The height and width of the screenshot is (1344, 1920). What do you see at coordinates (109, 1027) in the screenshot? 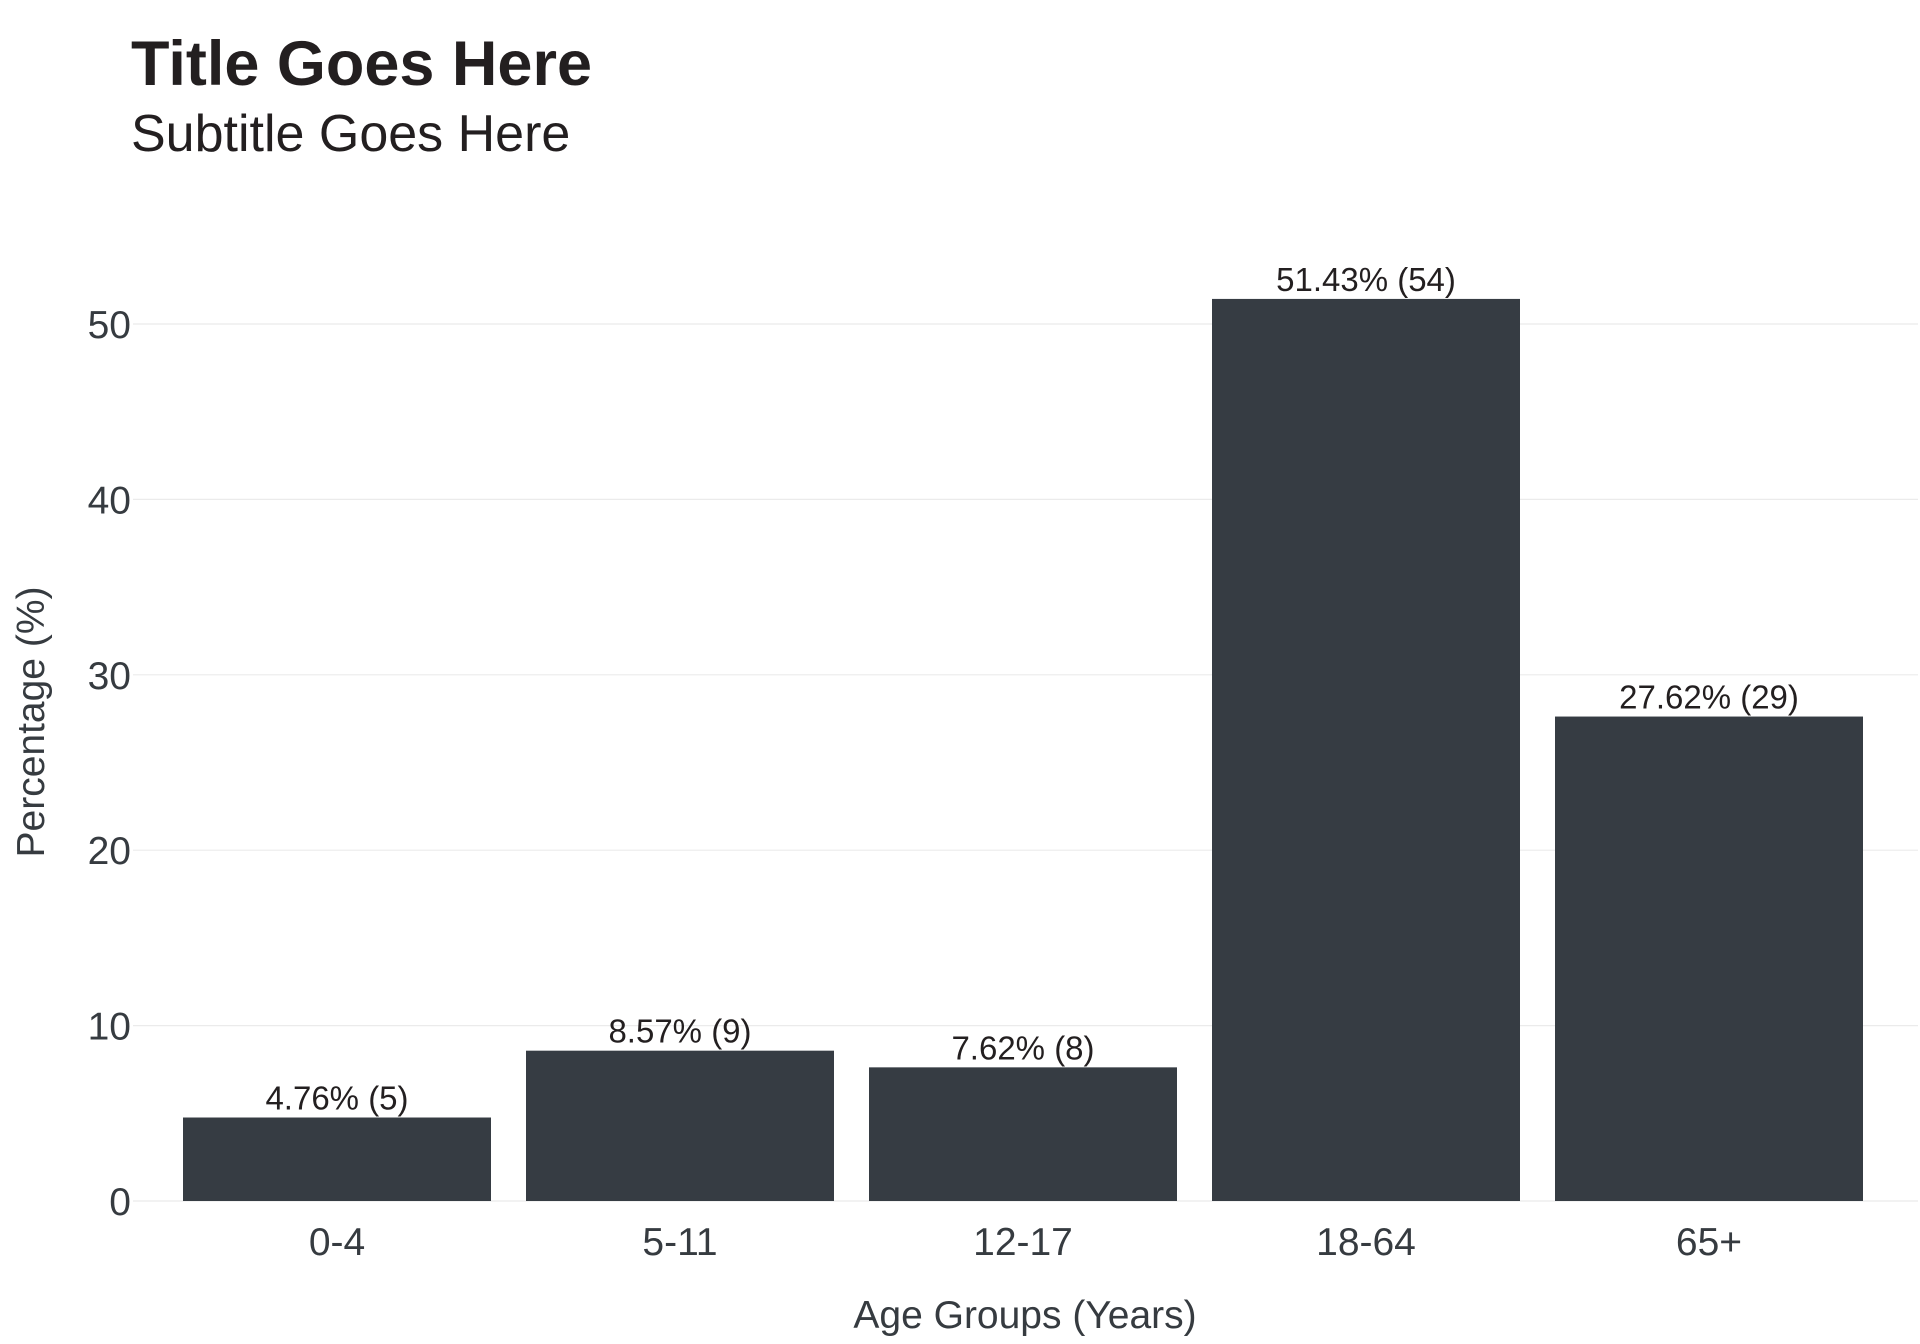
I see `y-tick-label: 10` at bounding box center [109, 1027].